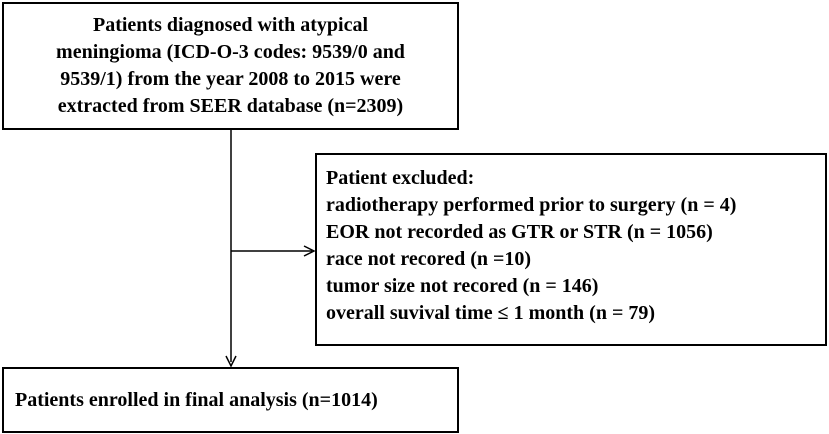  What do you see at coordinates (230, 52) in the screenshot?
I see `source-line-2: meningioma (ICD-O-3 codes: 9539/0 and` at bounding box center [230, 52].